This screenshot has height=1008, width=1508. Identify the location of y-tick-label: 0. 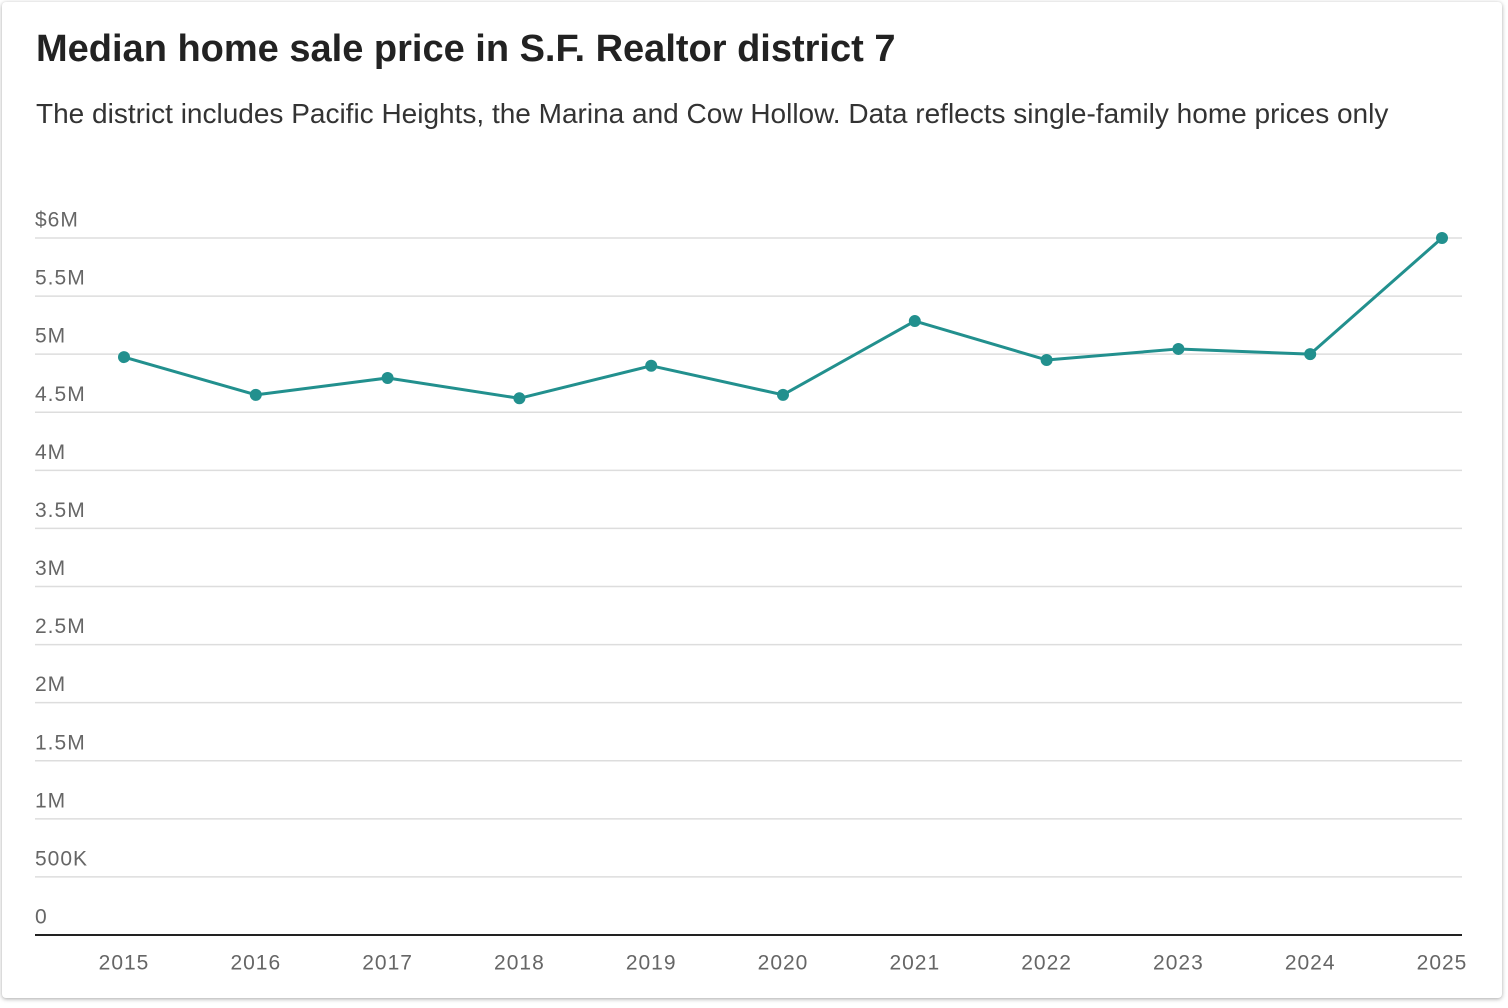
(41, 917).